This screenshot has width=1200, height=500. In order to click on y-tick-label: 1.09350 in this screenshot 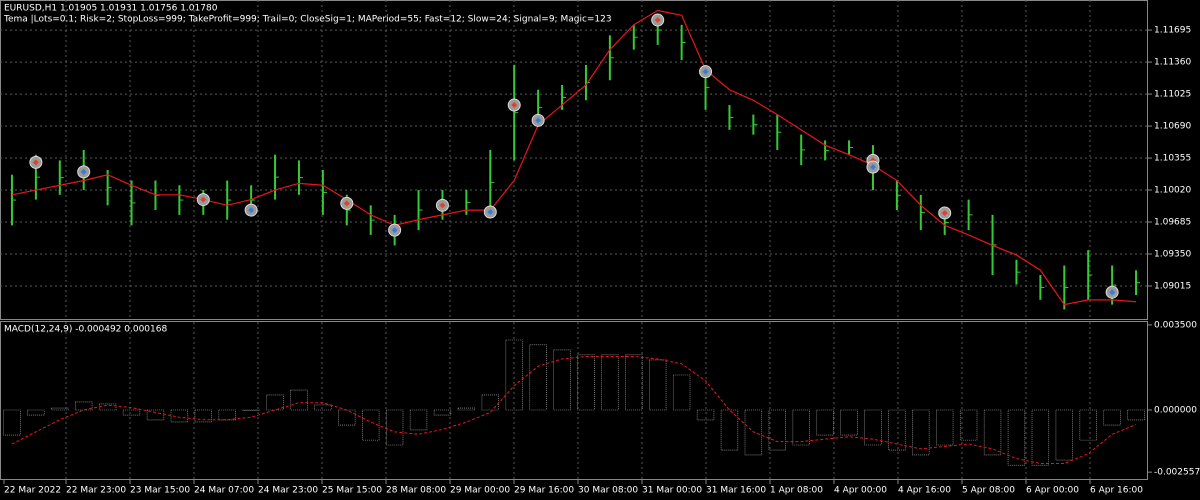, I will do `click(1172, 255)`.